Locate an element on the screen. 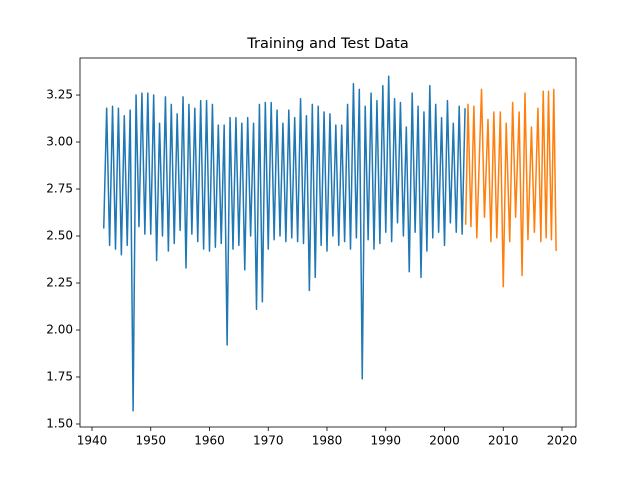  x-tick-label: 1970 is located at coordinates (268, 441).